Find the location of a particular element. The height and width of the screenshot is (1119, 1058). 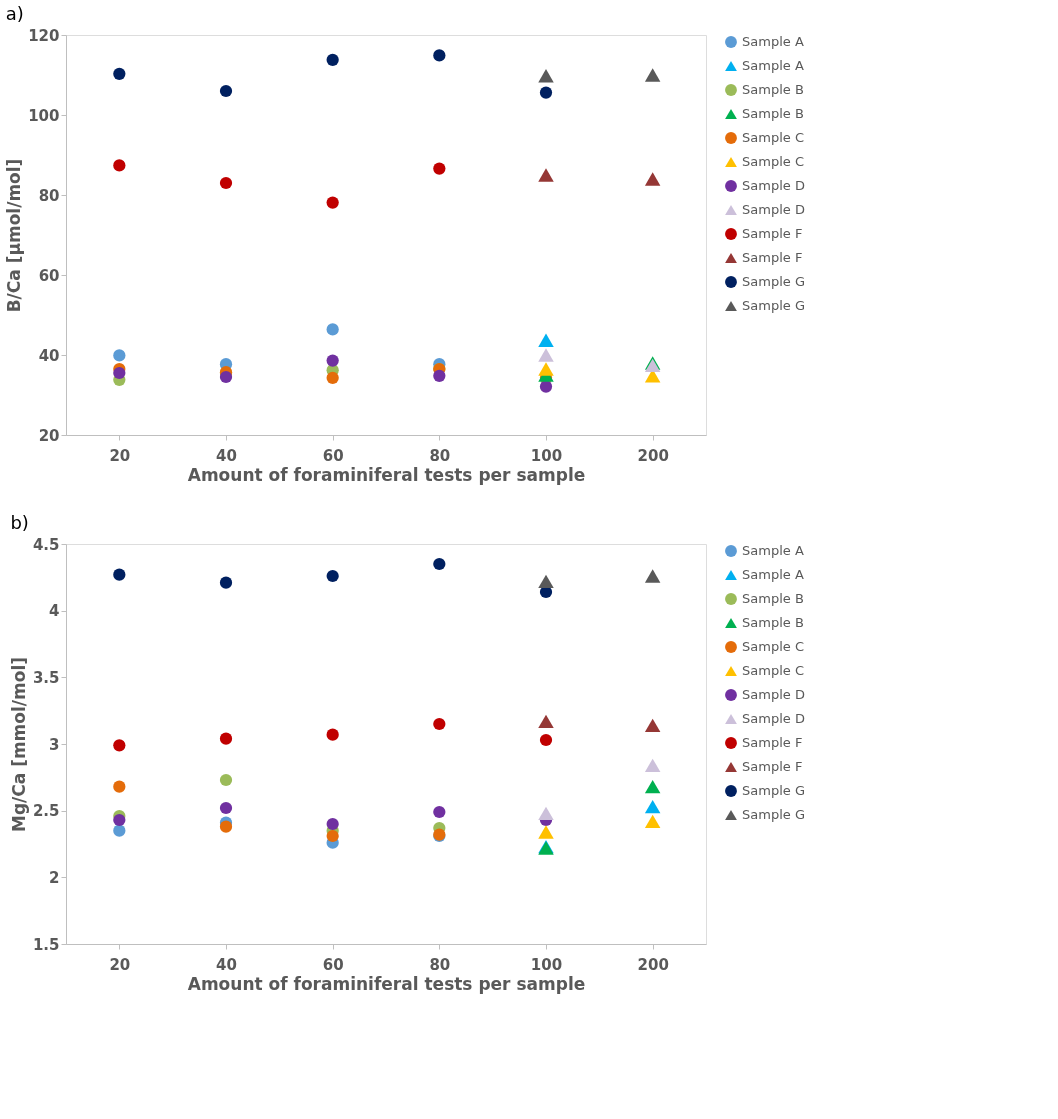

y-tick-label: 4 is located at coordinates (54, 611).